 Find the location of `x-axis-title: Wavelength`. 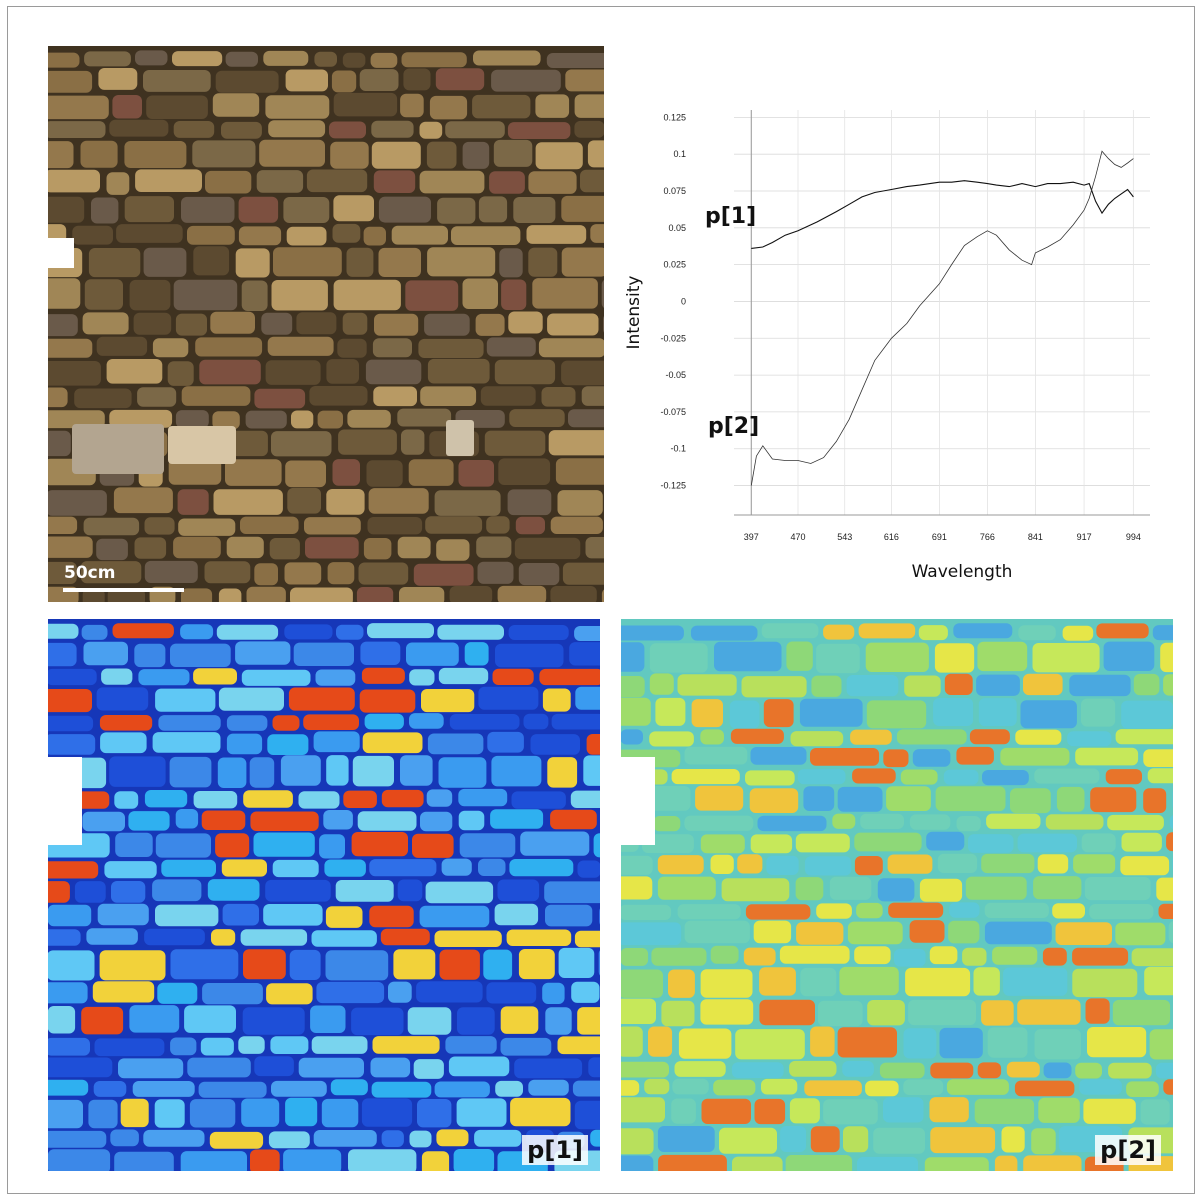

x-axis-title: Wavelength is located at coordinates (962, 572).